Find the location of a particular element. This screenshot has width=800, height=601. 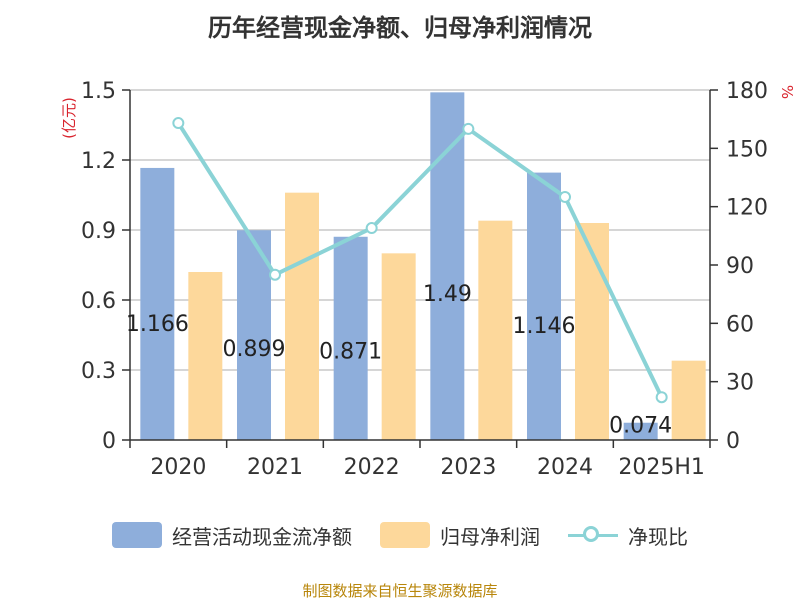

data-label-cashflow: 1.49 is located at coordinates (447, 294).